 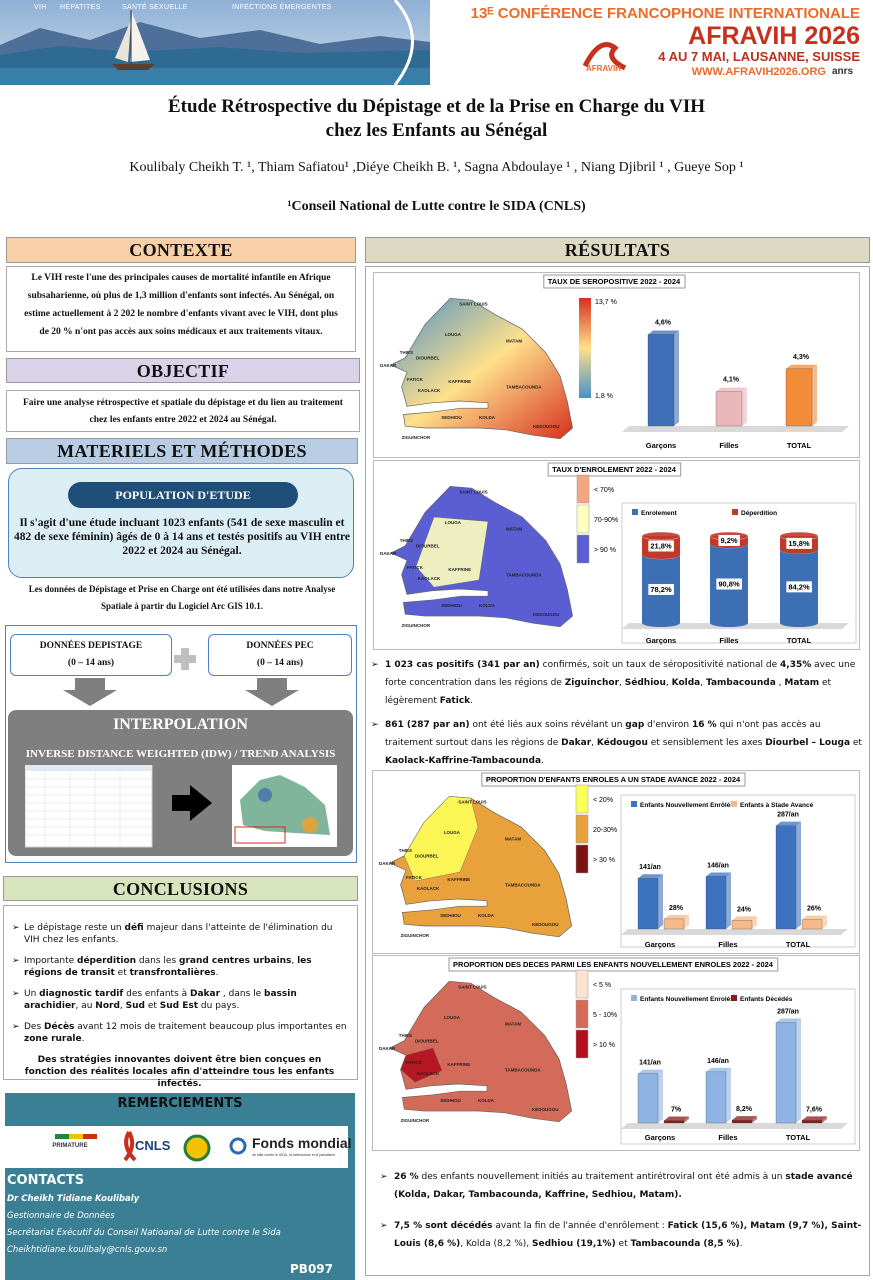 I want to click on bold-text: 861 (287 par an), so click(x=427, y=725).